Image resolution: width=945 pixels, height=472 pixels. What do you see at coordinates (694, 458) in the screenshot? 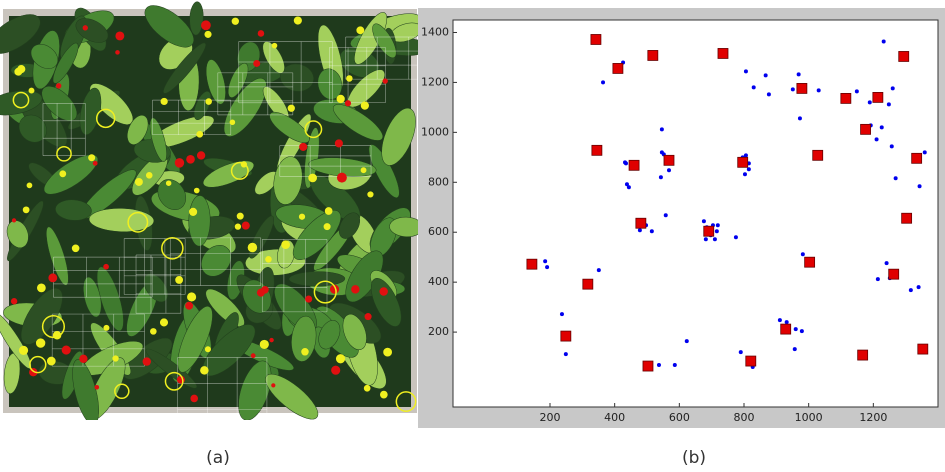
I see `panel-label: (b)` at bounding box center [694, 458].